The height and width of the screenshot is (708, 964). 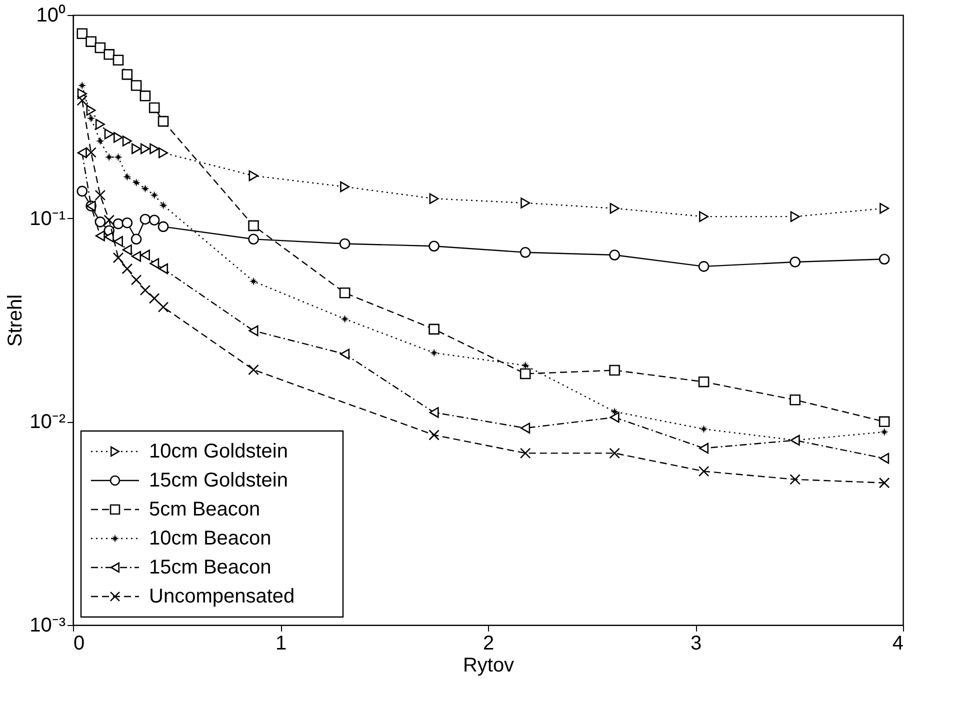 I want to click on y-tick-label: 10⁻², so click(x=48, y=422).